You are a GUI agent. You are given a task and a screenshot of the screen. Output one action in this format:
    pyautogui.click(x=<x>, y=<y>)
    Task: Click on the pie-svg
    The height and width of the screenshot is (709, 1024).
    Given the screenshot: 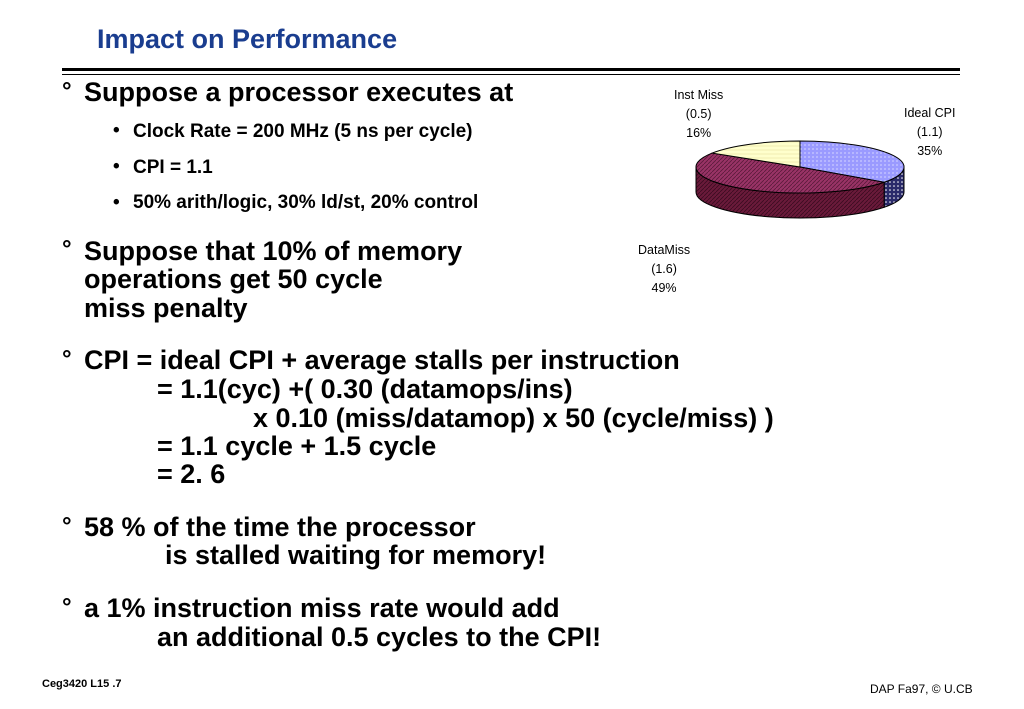 What is the action you would take?
    pyautogui.click(x=800, y=179)
    